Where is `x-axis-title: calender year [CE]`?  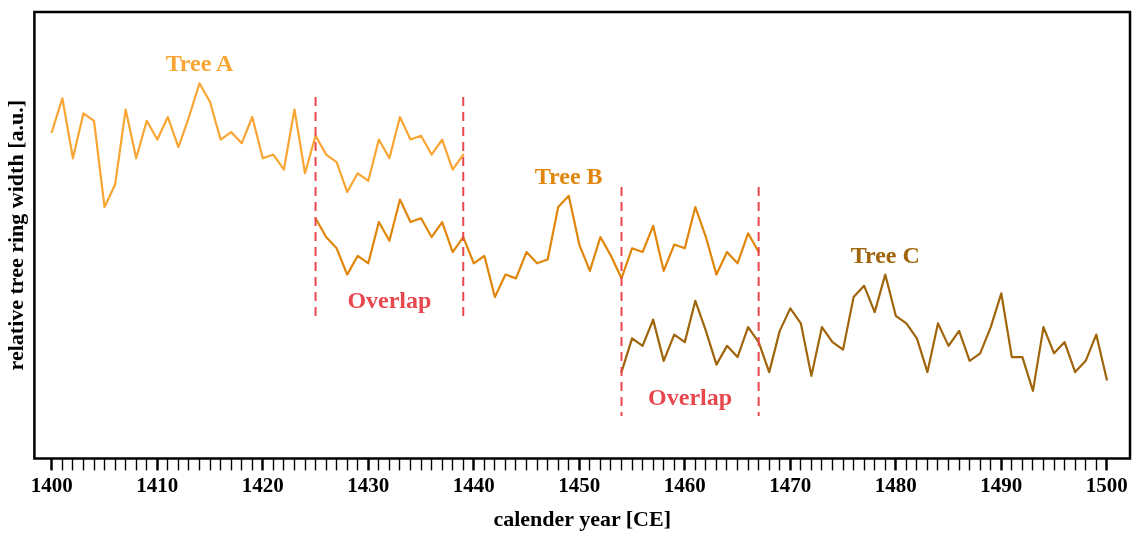
x-axis-title: calender year [CE] is located at coordinates (582, 519).